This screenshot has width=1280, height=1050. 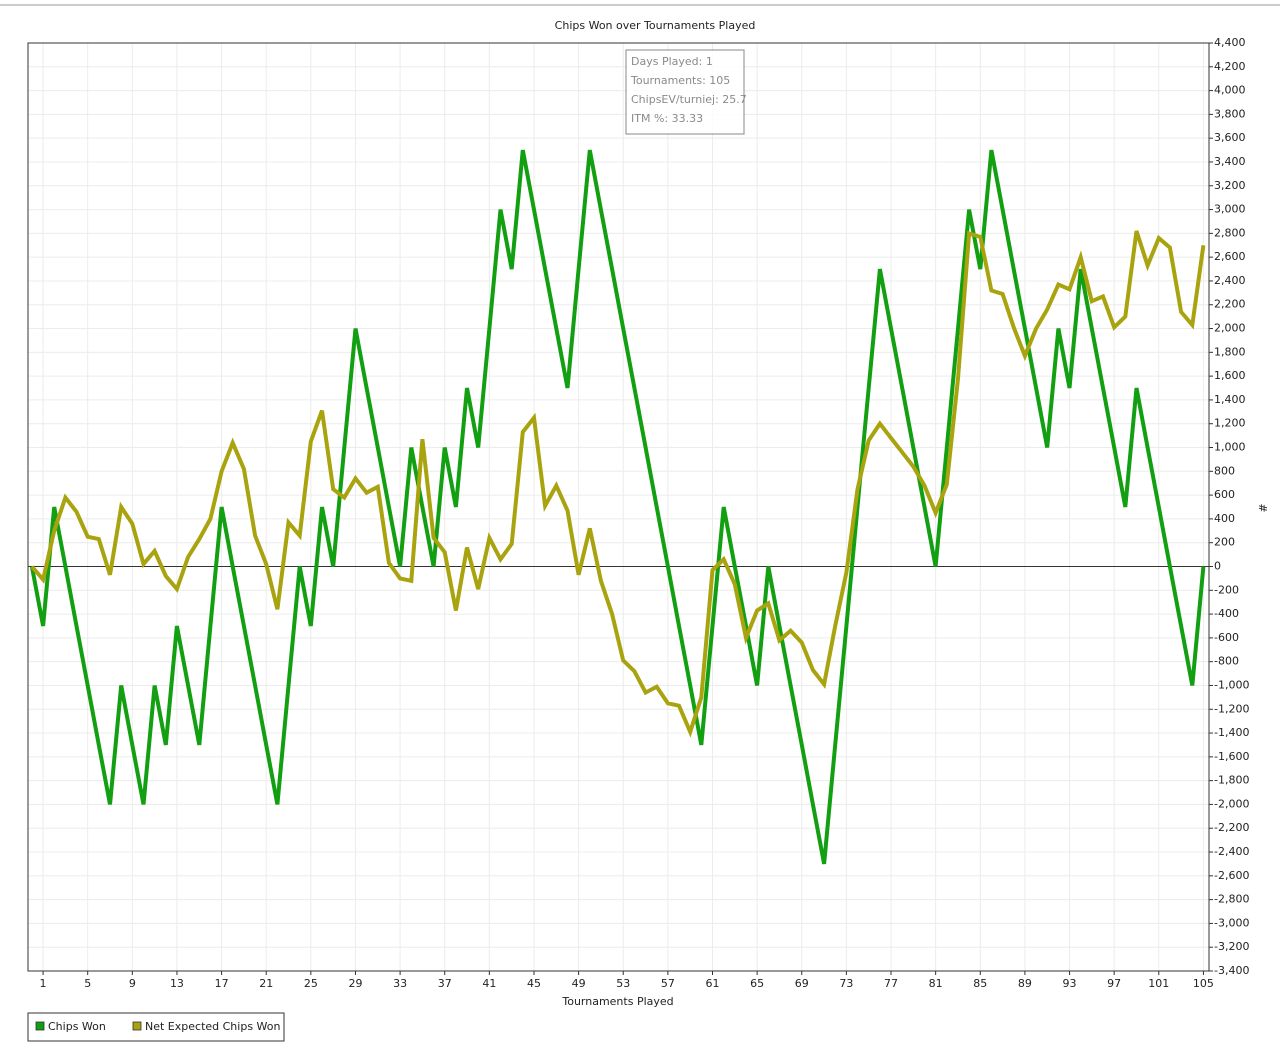 What do you see at coordinates (667, 118) in the screenshot?
I see `tooltip-line: ITM %: 33.33` at bounding box center [667, 118].